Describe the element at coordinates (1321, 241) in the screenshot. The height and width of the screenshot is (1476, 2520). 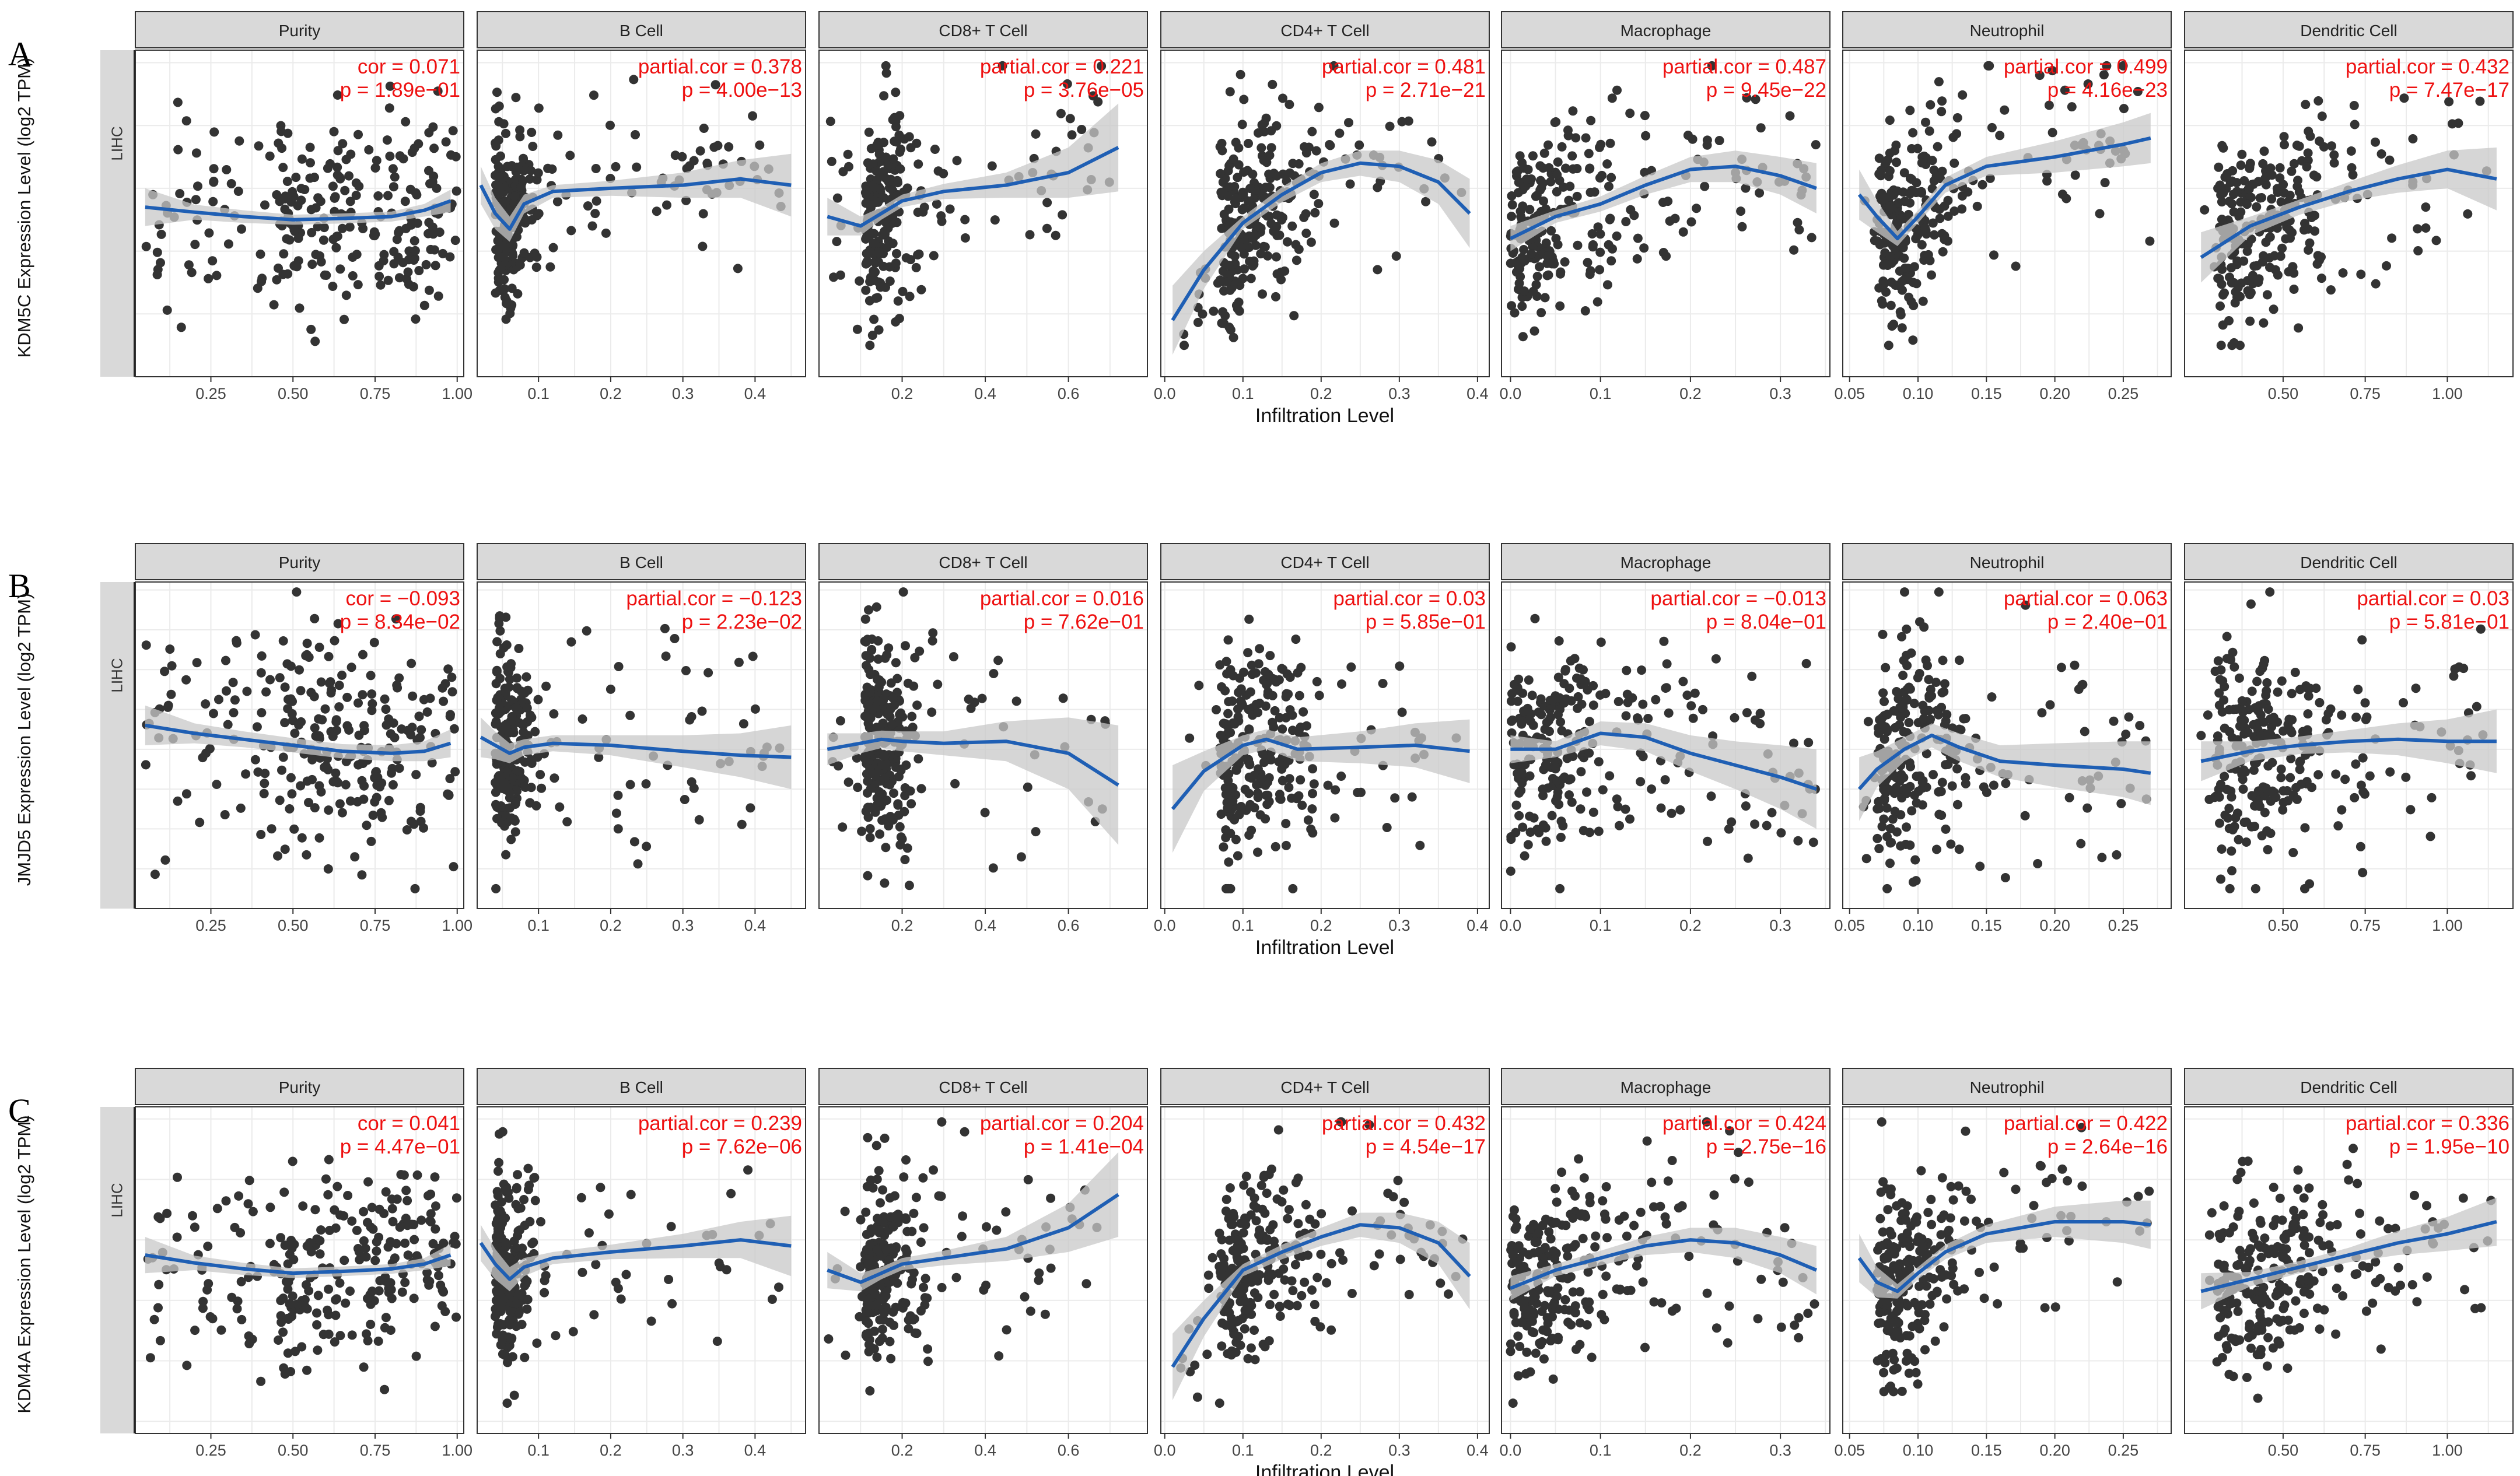
I see `fit-line` at that location.